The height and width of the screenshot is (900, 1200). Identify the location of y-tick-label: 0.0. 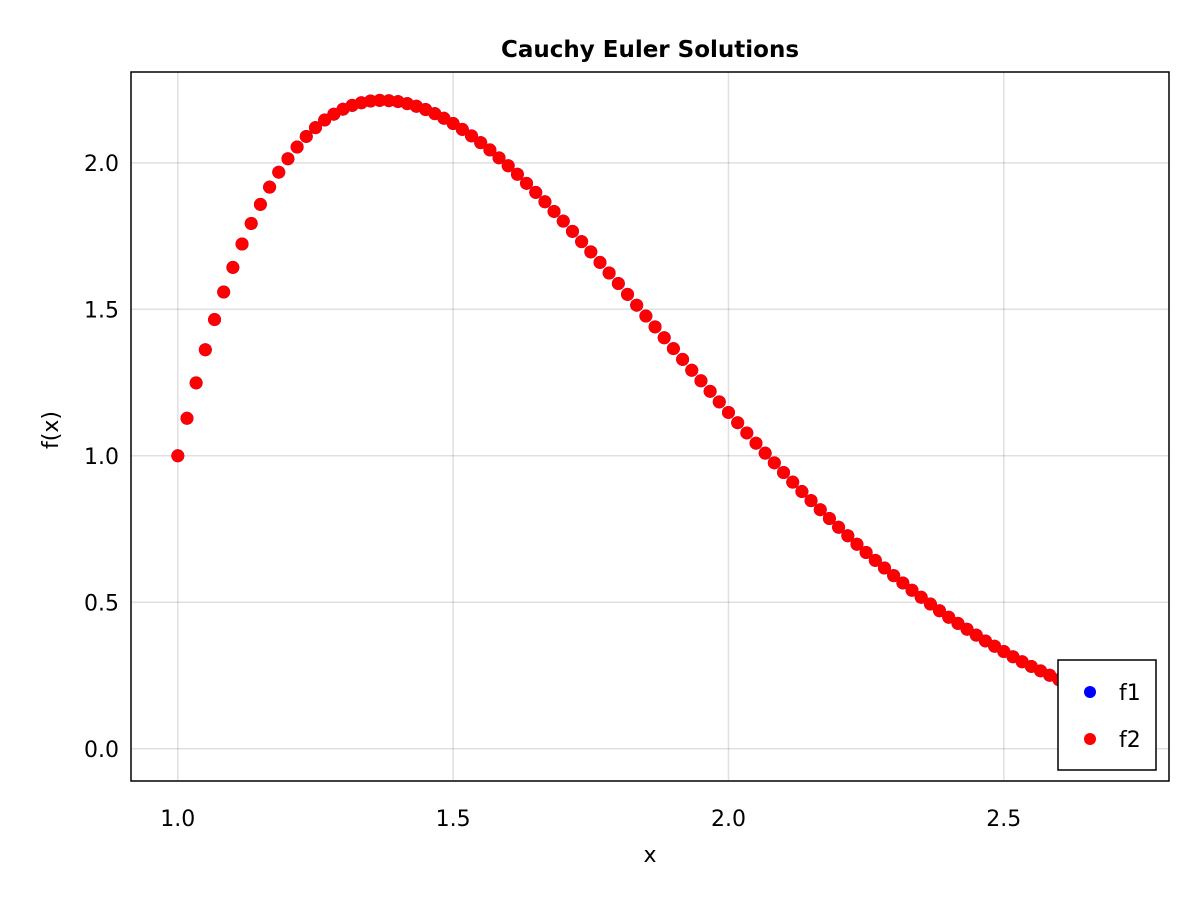
(101, 750).